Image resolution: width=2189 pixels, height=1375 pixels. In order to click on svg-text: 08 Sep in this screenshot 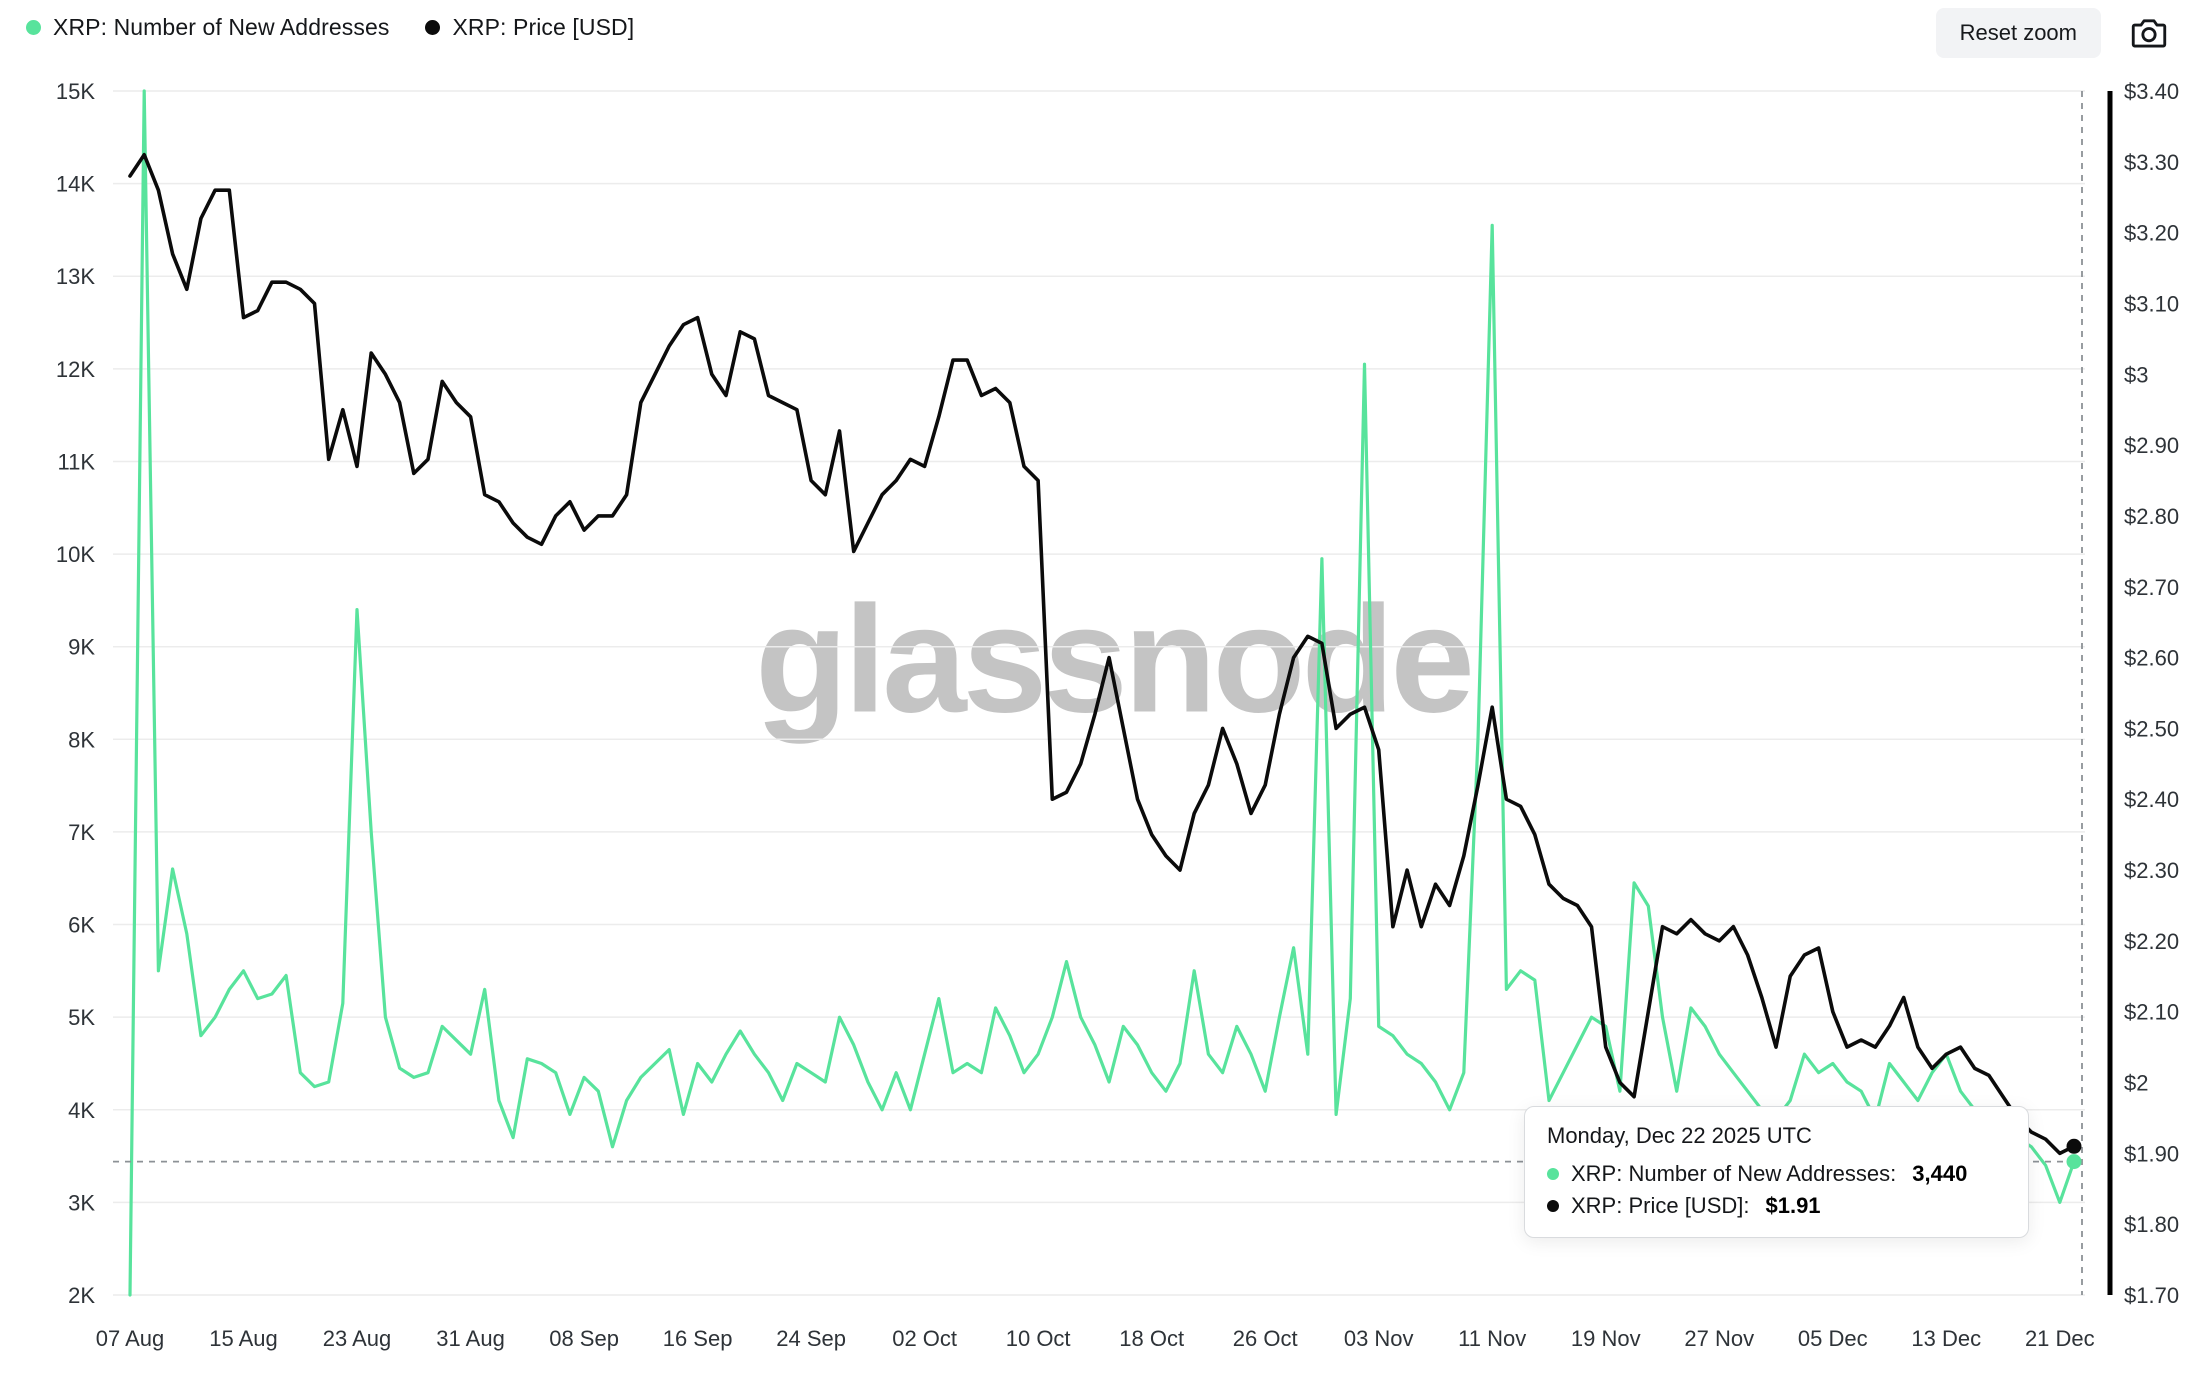, I will do `click(584, 1338)`.